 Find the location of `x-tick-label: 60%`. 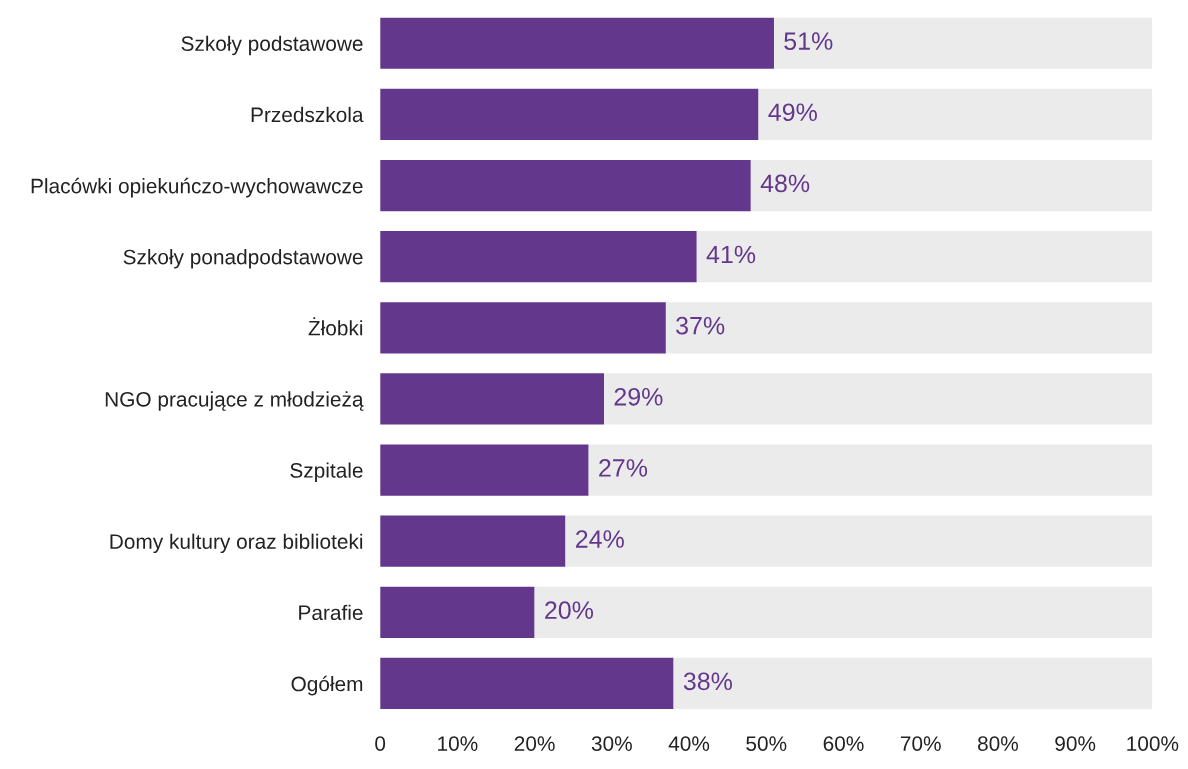

x-tick-label: 60% is located at coordinates (843, 743).